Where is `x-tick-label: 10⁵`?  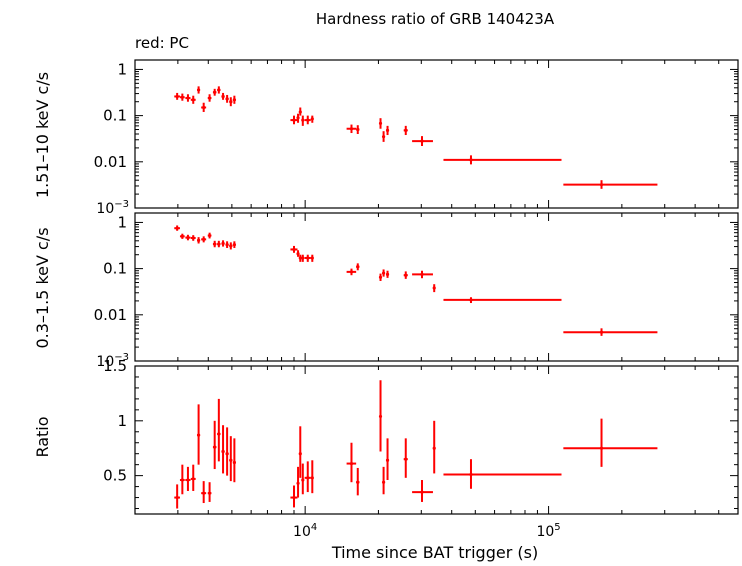
x-tick-label: 10⁵ is located at coordinates (548, 531).